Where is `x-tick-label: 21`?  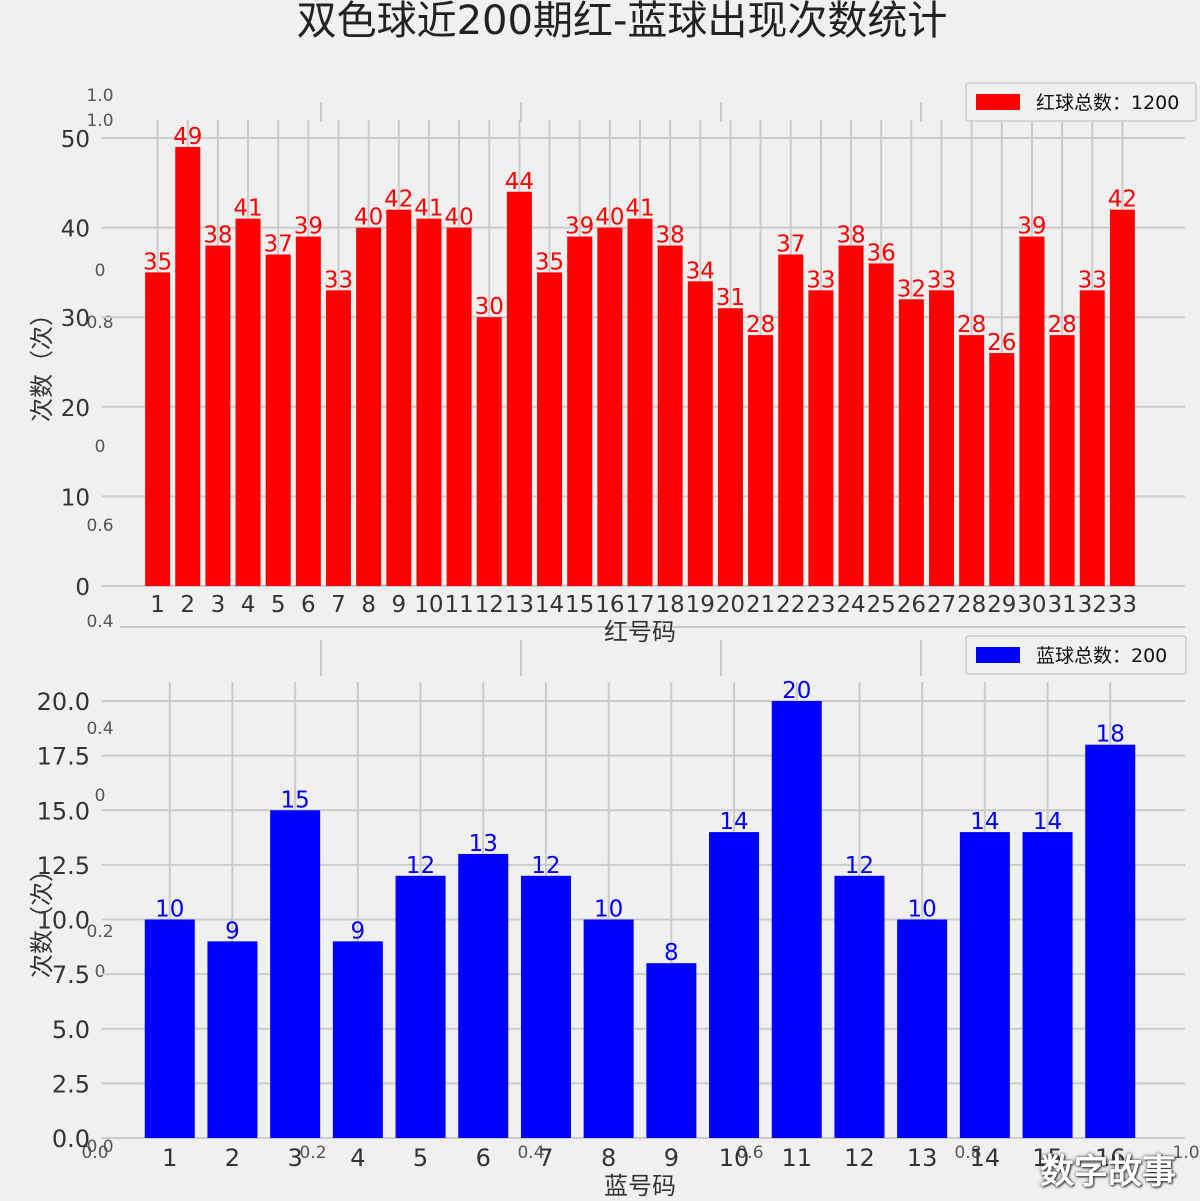 x-tick-label: 21 is located at coordinates (760, 605).